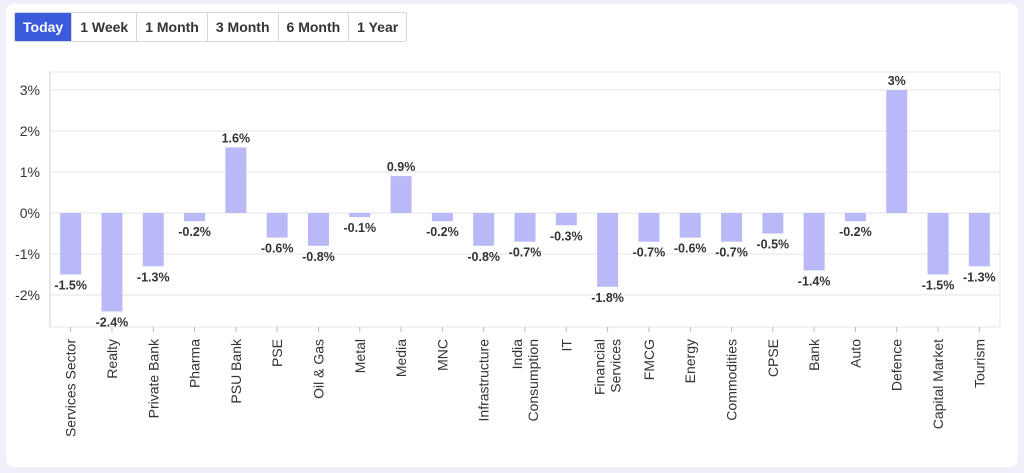  What do you see at coordinates (483, 257) in the screenshot?
I see `data-label: -0.8%` at bounding box center [483, 257].